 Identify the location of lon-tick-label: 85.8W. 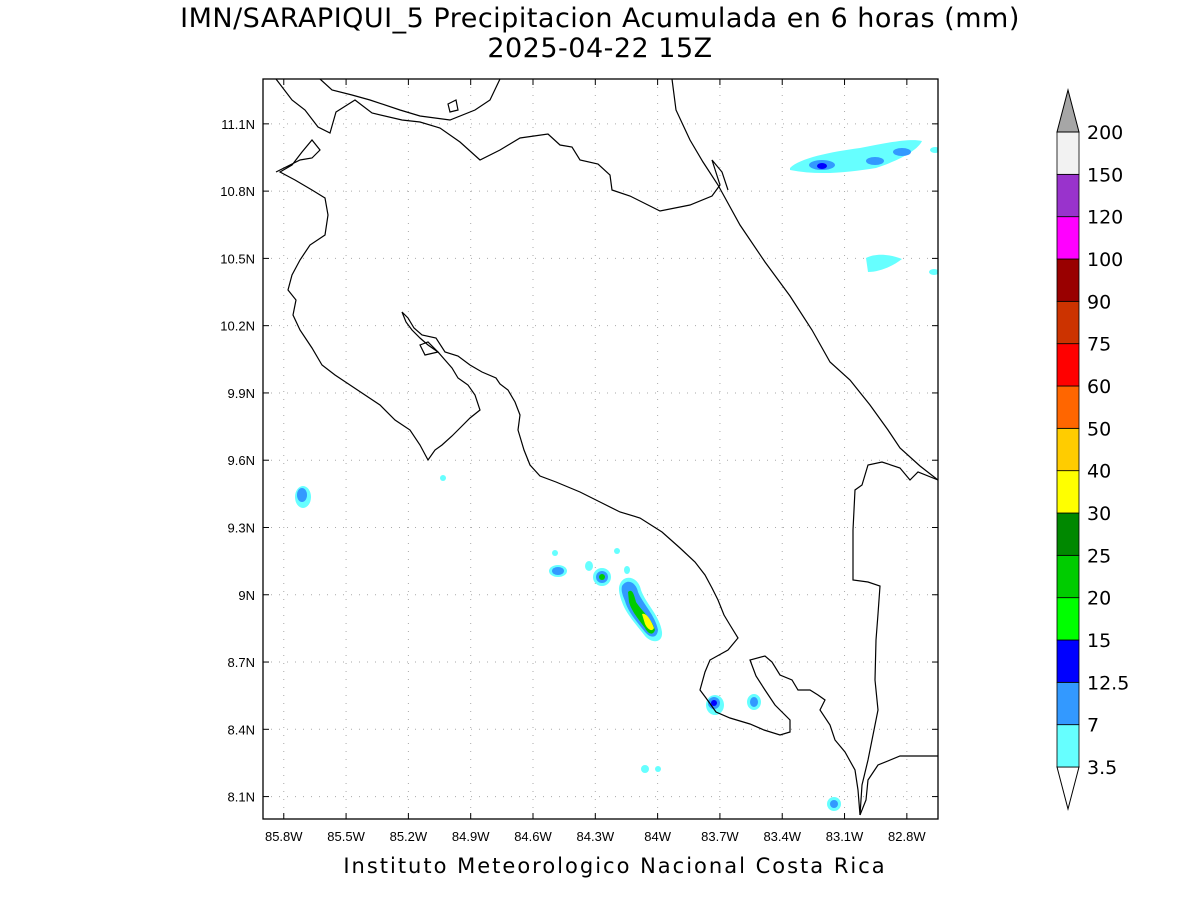
(284, 836).